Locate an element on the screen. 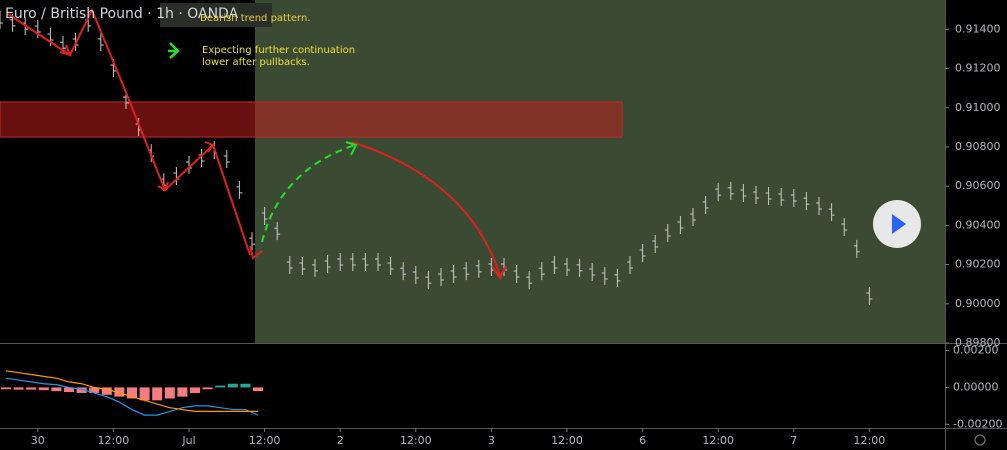 The image size is (1007, 450). y-tick-label: 0.00200 is located at coordinates (976, 350).